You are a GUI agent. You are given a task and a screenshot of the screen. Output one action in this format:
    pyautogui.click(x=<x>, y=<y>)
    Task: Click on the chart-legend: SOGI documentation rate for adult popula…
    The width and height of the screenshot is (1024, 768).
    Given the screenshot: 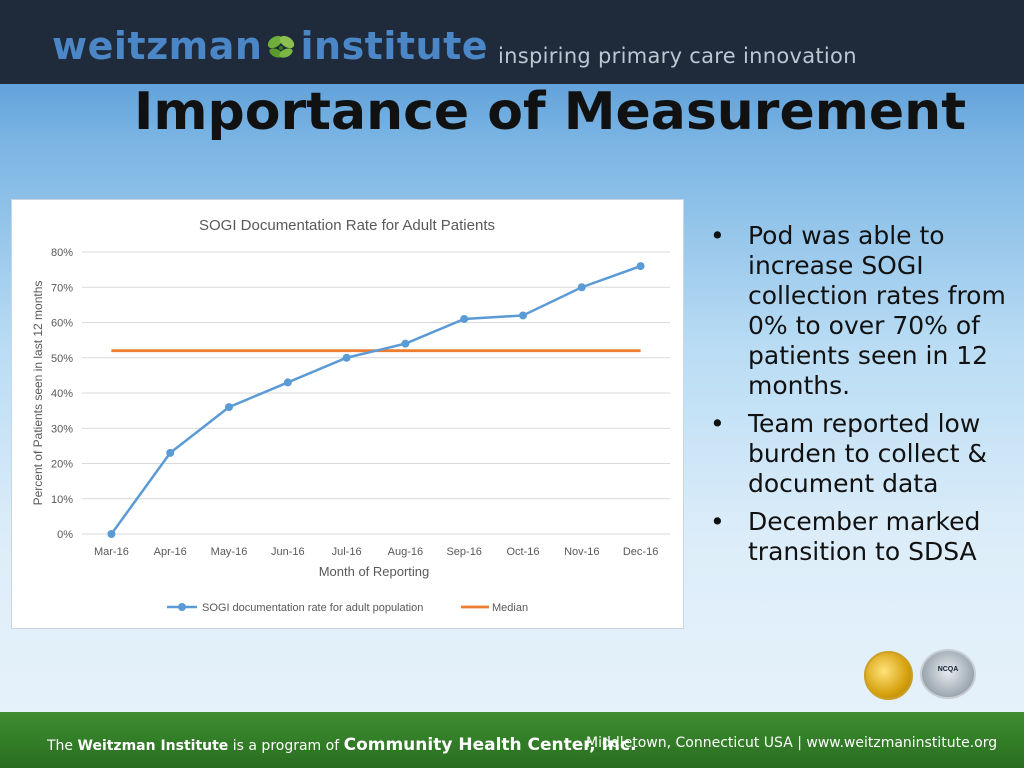 What is the action you would take?
    pyautogui.click(x=347, y=608)
    